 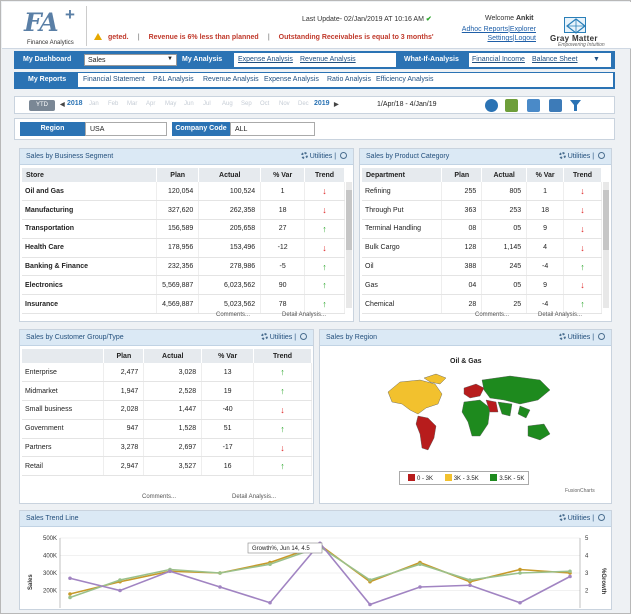 What do you see at coordinates (402, 175) in the screenshot?
I see `column-header: Department` at bounding box center [402, 175].